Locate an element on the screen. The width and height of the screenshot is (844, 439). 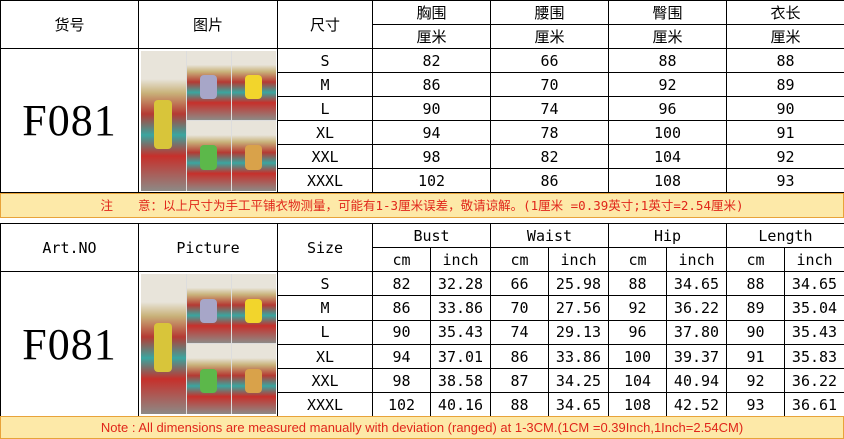
cell-hip: 108 is located at coordinates (667, 180).